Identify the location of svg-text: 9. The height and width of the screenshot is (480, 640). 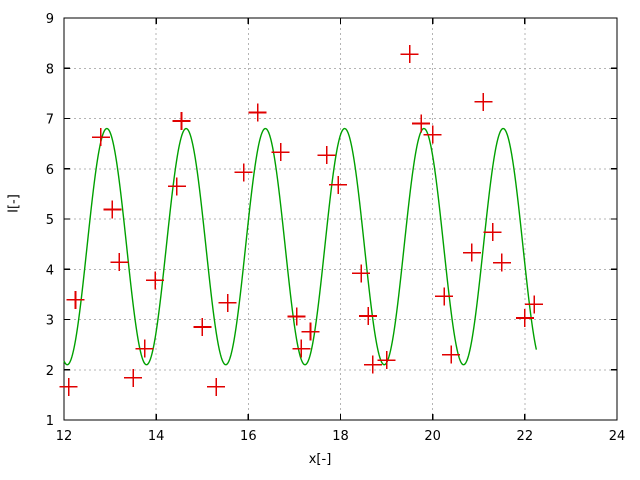
(50, 19).